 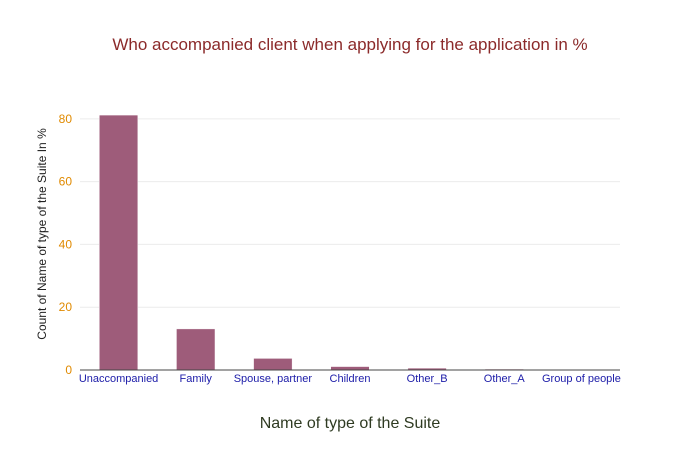 I want to click on x-tick-label: Other_B, so click(x=427, y=379).